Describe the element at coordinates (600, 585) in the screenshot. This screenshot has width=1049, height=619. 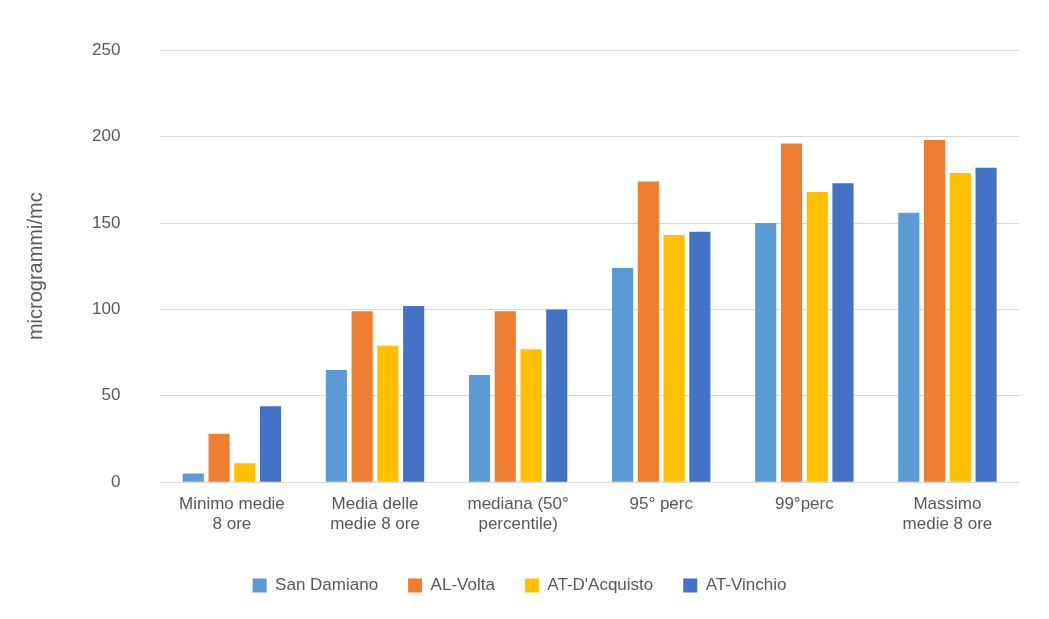
I see `legend-label: AT-D'Acquisto` at that location.